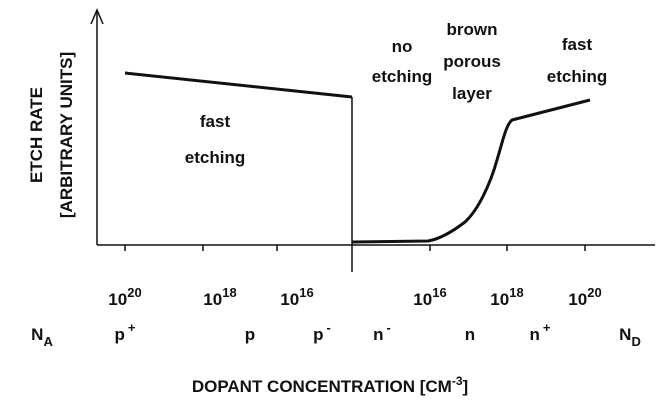 The width and height of the screenshot is (657, 410). What do you see at coordinates (355, 248) in the screenshot?
I see `ticks` at bounding box center [355, 248].